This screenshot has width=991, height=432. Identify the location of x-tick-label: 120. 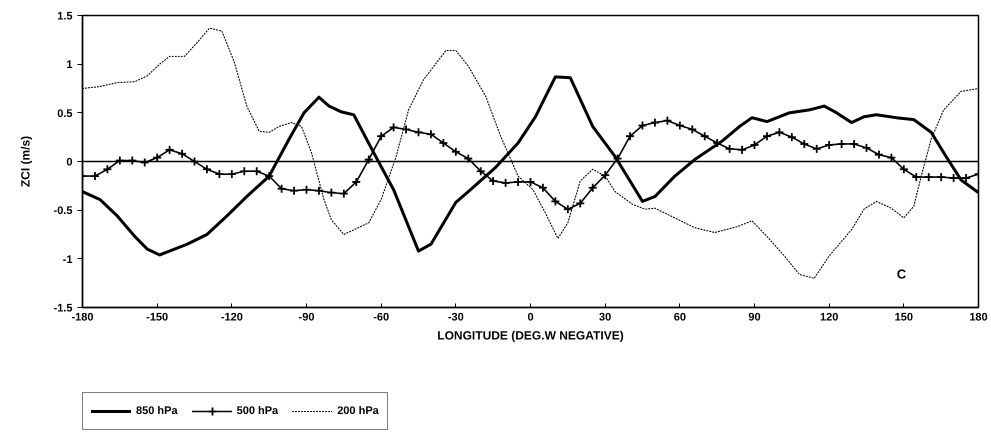
(829, 318).